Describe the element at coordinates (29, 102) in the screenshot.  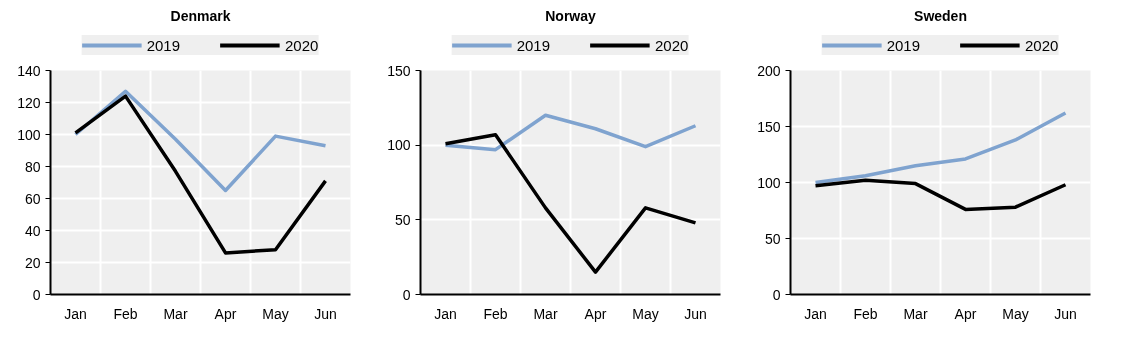
I see `y-tick-label: 120` at that location.